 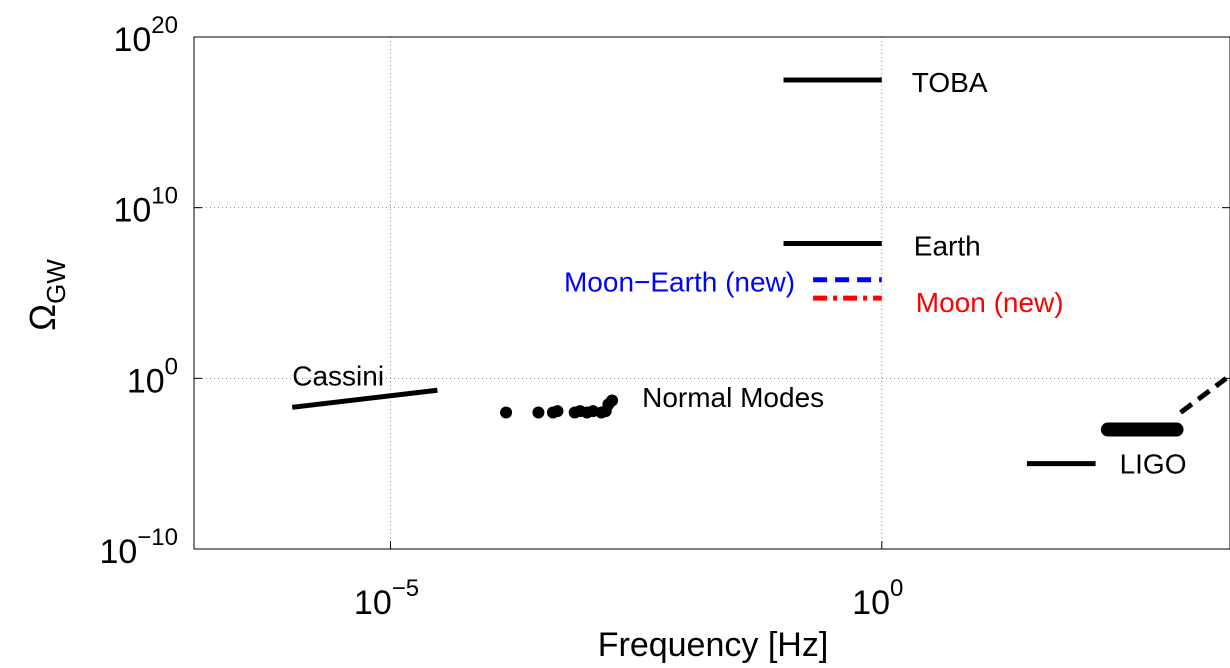 What do you see at coordinates (950, 82) in the screenshot?
I see `series-label-toba: TOBA` at bounding box center [950, 82].